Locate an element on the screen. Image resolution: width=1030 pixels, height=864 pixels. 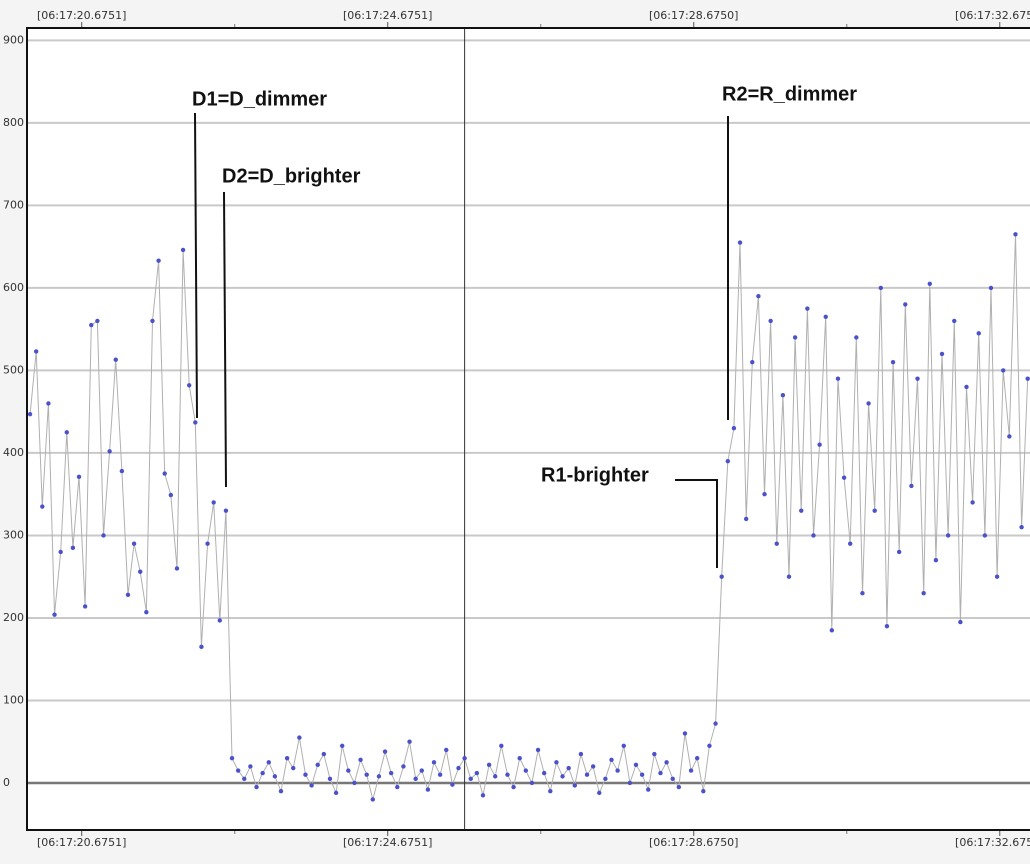
y-tick-label: 400 is located at coordinates (13, 452).